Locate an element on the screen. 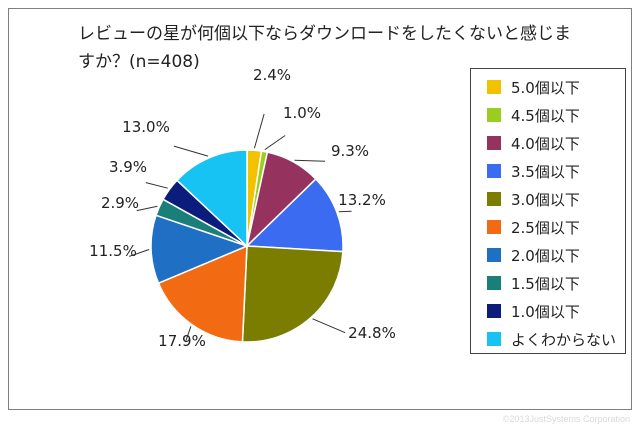  data-label-6: 17.9% is located at coordinates (182, 341).